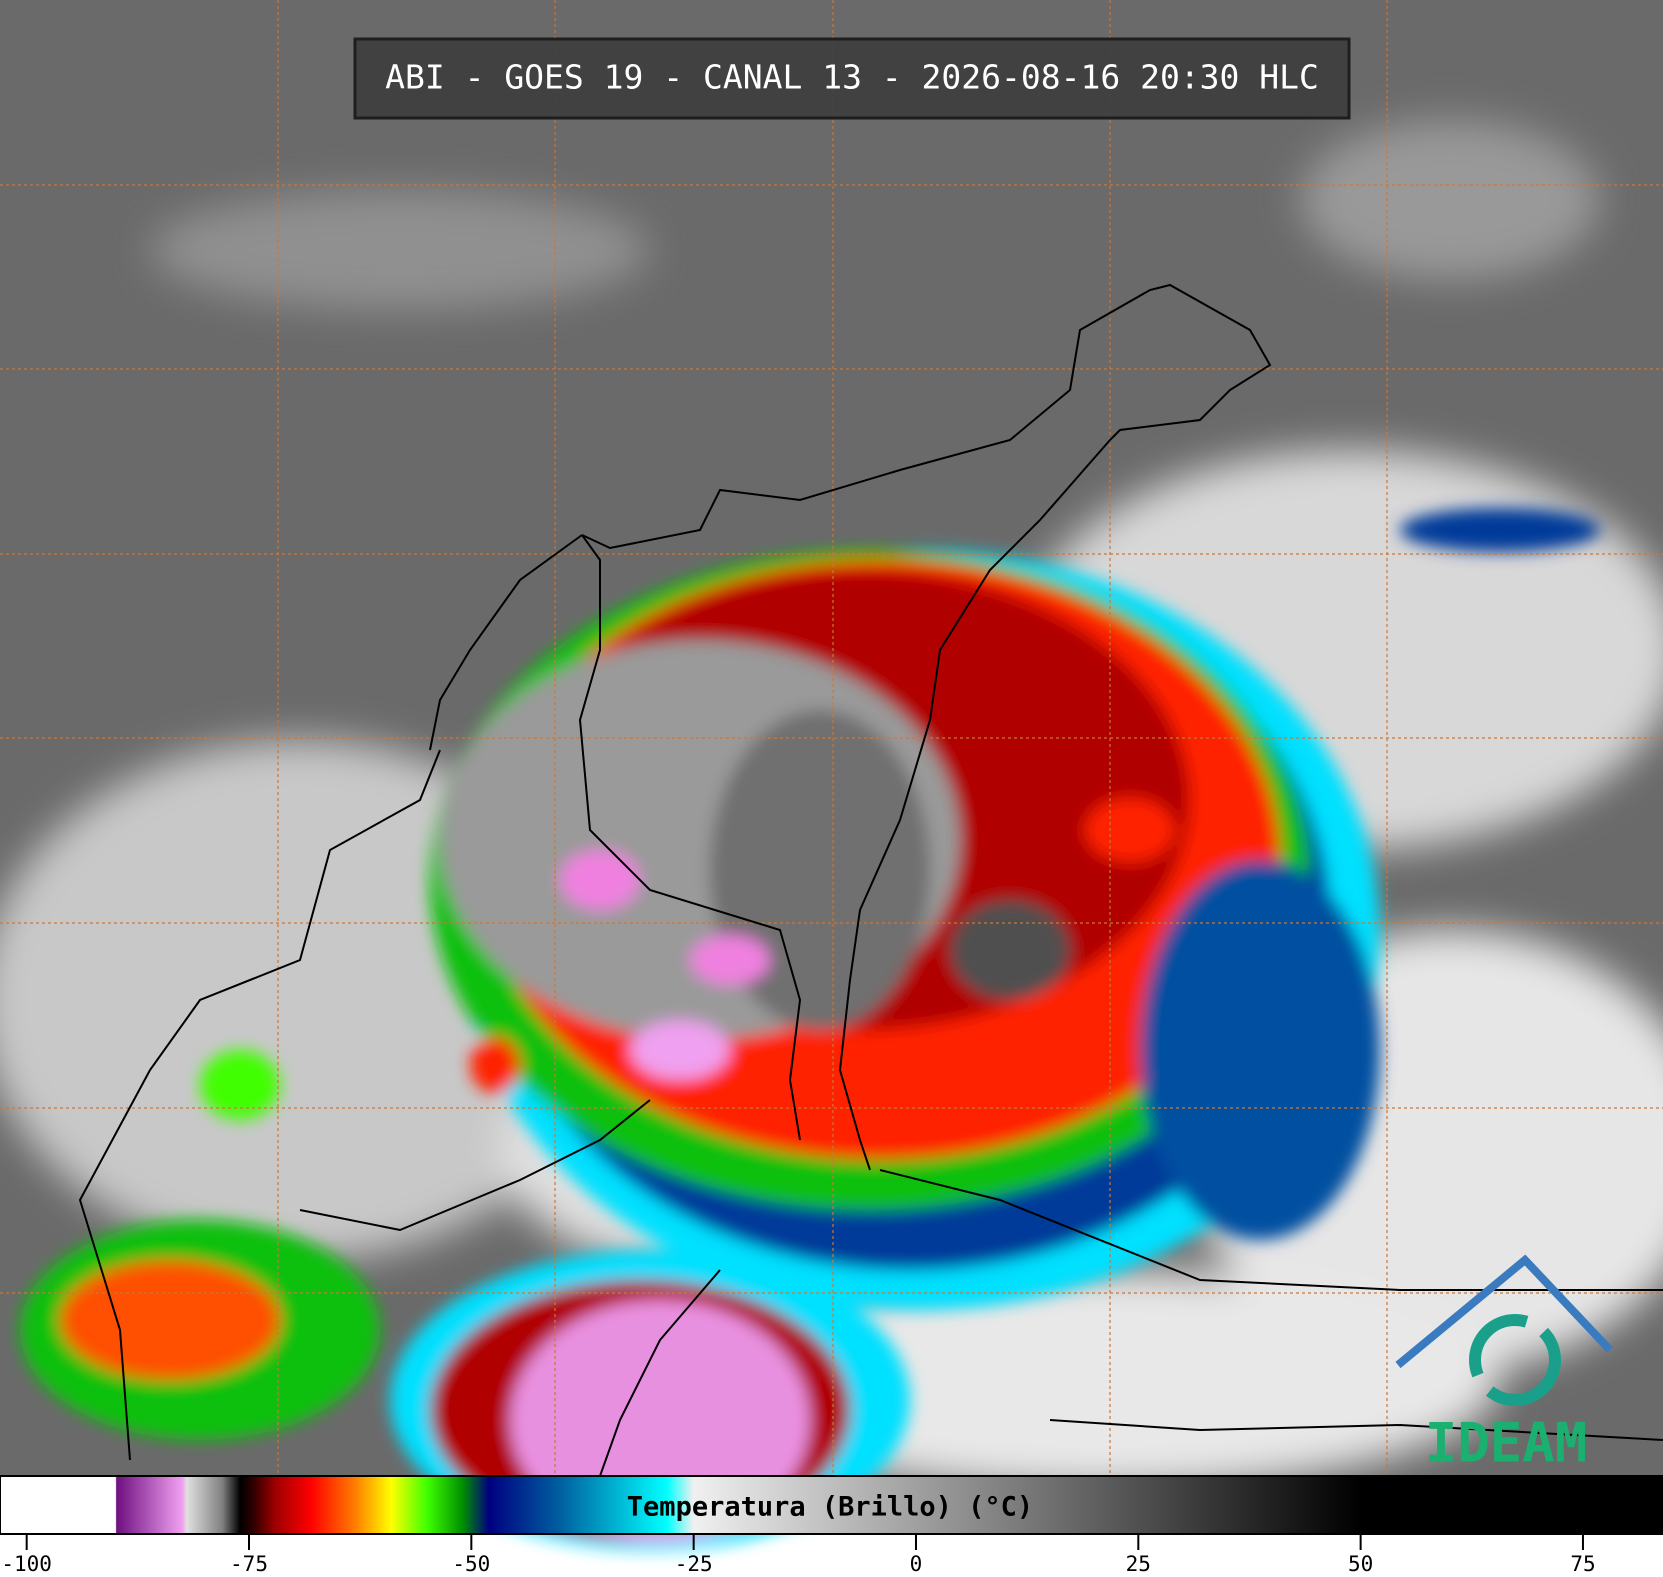 The width and height of the screenshot is (1663, 1577). I want to click on tick-label: -25, so click(694, 1564).